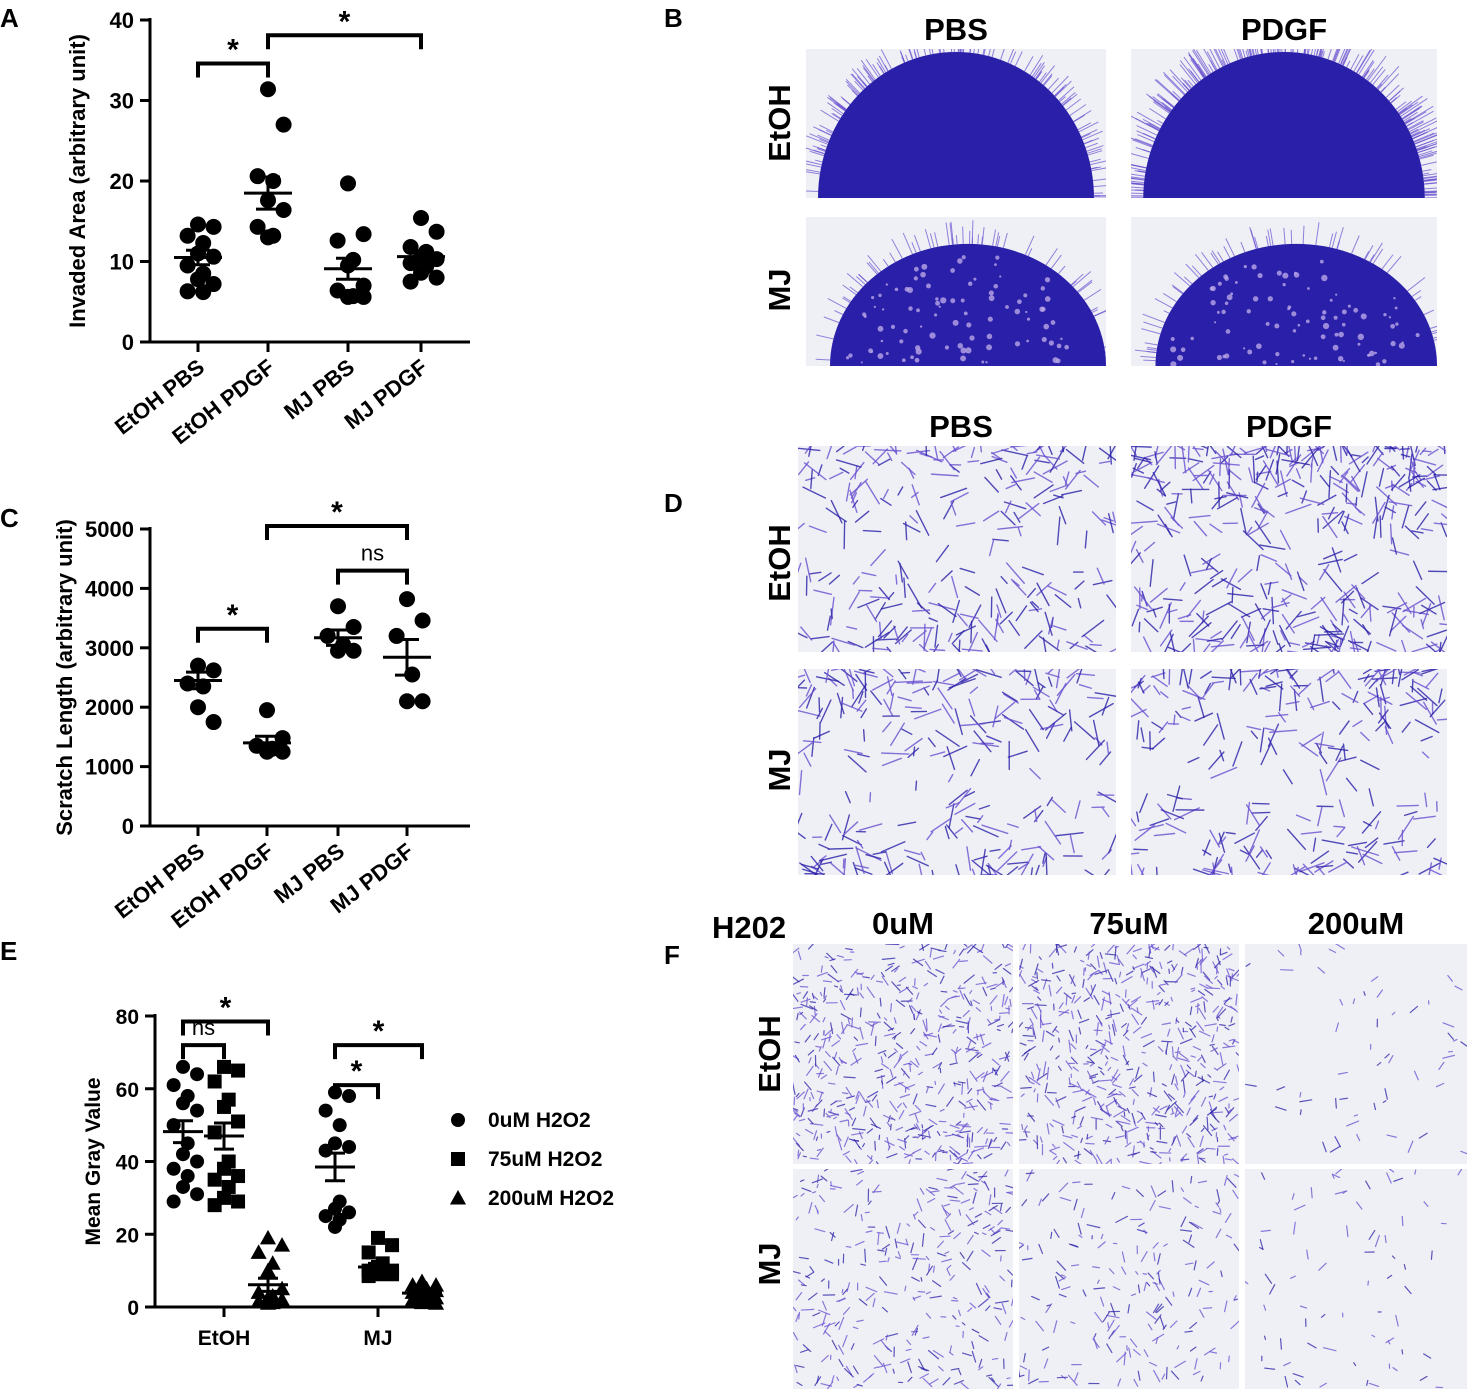 This screenshot has width=1467, height=1389. What do you see at coordinates (957, 772) in the screenshot?
I see `micrograph-d-mj-pbs` at bounding box center [957, 772].